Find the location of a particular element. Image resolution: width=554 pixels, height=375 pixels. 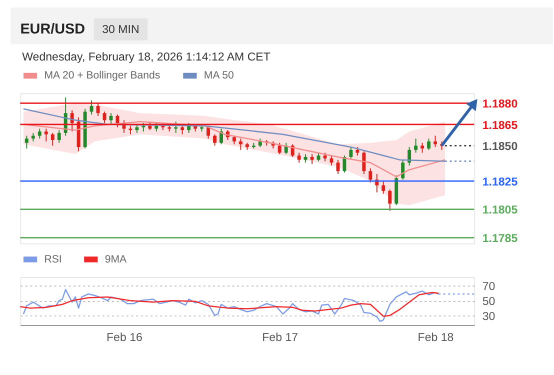

y-tick-label: 1.1850 is located at coordinates (500, 146).